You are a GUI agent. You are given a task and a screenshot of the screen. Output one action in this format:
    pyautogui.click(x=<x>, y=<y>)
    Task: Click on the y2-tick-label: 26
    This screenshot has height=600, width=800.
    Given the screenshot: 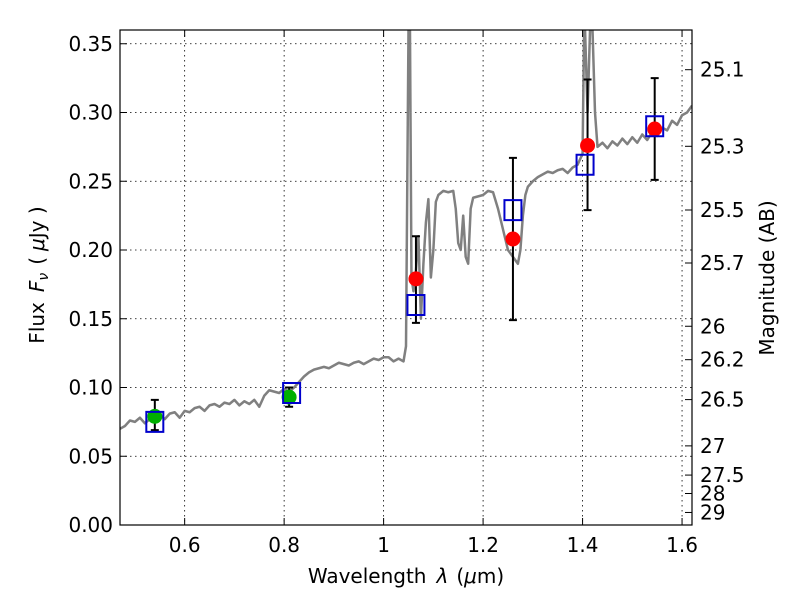 What is the action you would take?
    pyautogui.click(x=712, y=326)
    